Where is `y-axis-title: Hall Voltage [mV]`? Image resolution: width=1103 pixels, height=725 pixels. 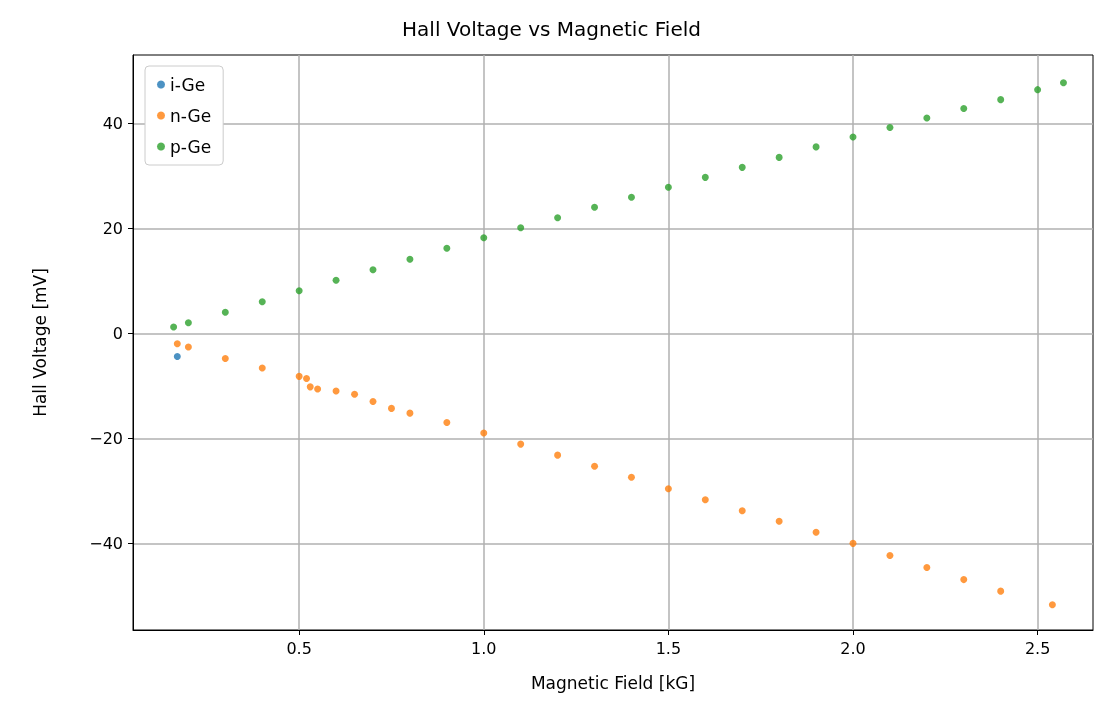 y-axis-title: Hall Voltage [mV] is located at coordinates (39, 342).